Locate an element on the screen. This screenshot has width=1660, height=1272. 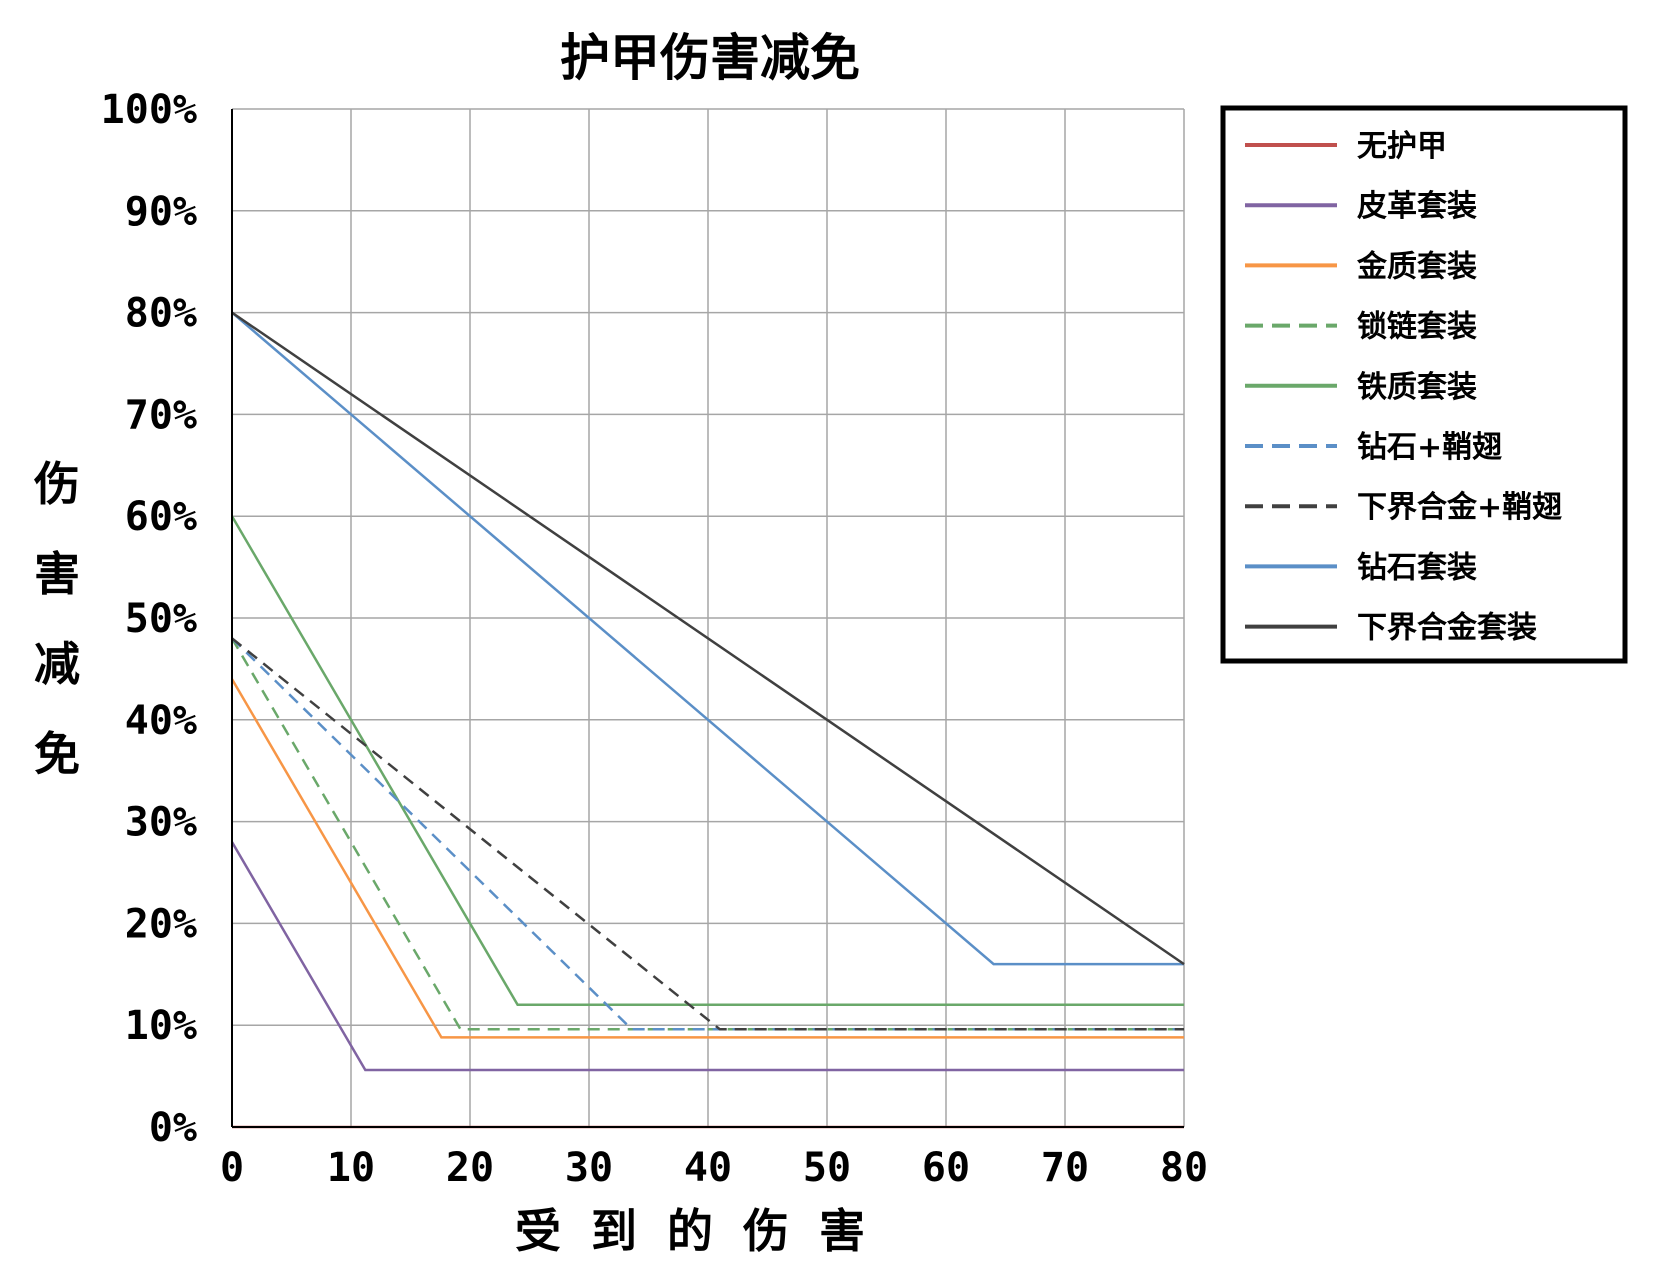
chart-title: 护甲伤害减免 is located at coordinates (710, 57).